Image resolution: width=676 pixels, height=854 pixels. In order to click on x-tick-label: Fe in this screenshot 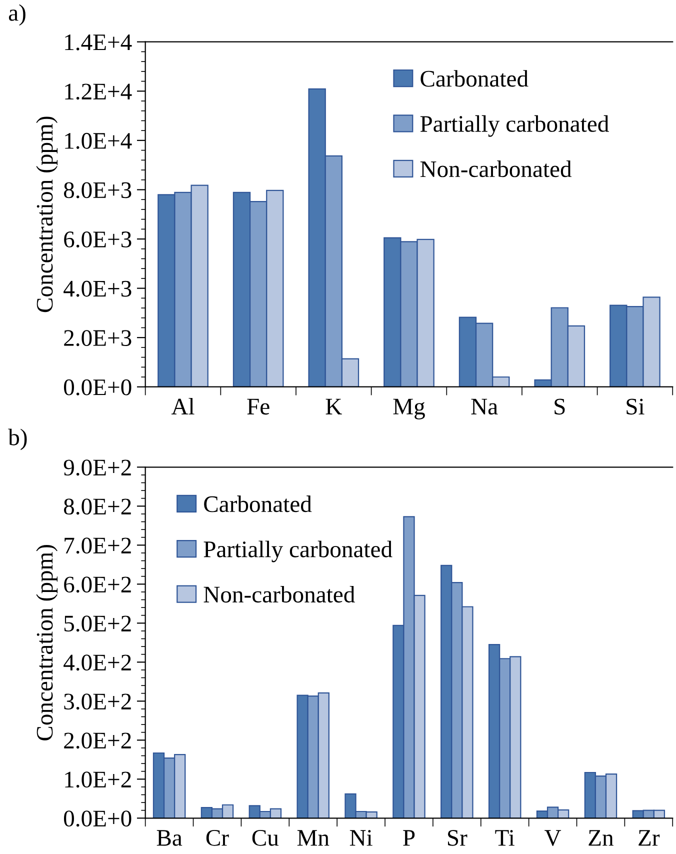, I will do `click(258, 406)`.